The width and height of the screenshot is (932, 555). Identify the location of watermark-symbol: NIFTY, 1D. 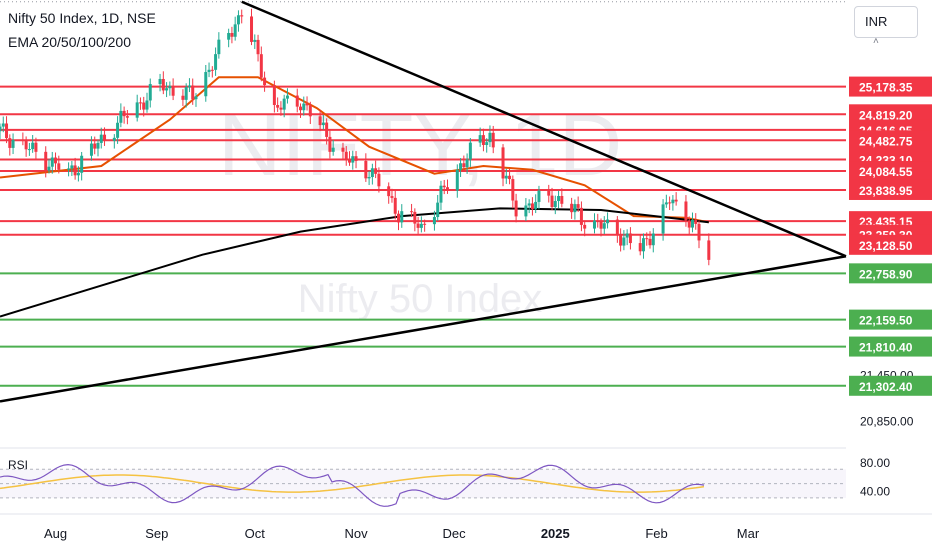
(420, 144).